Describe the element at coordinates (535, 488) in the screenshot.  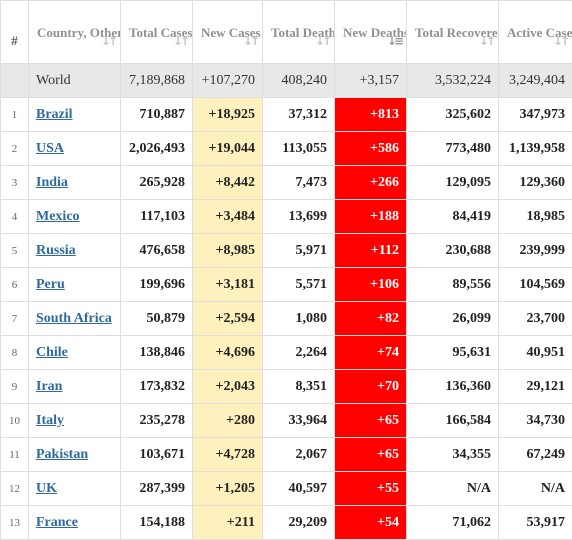
I see `active-cases-cell: N/A` at that location.